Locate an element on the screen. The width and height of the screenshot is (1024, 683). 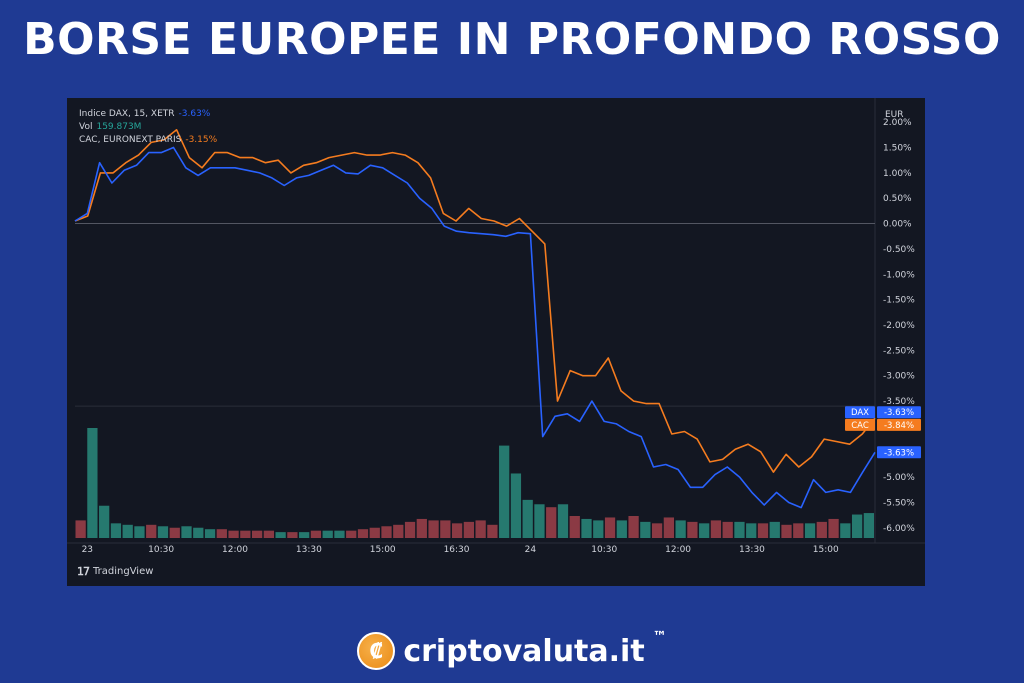
x-tick-label: 12:00 is located at coordinates (678, 550).